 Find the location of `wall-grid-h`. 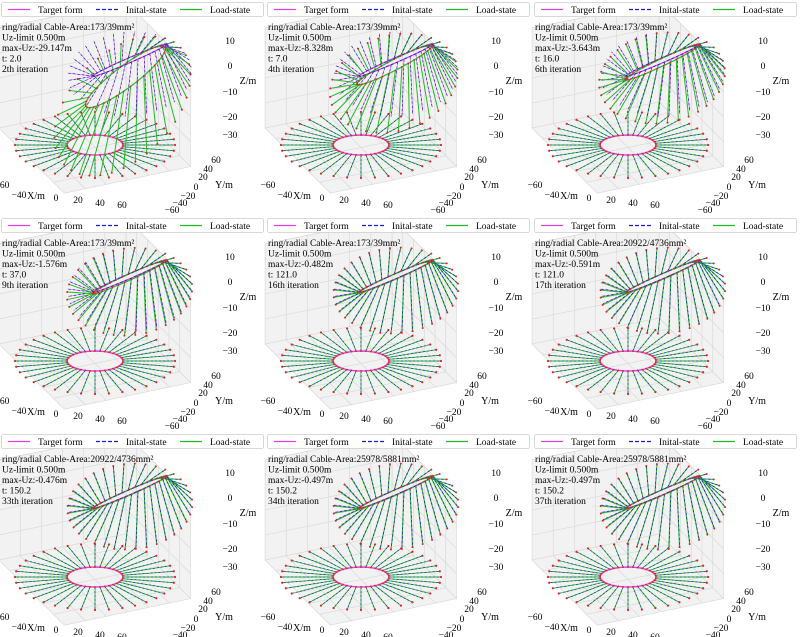

wall-grid-h is located at coordinates (628, 34).